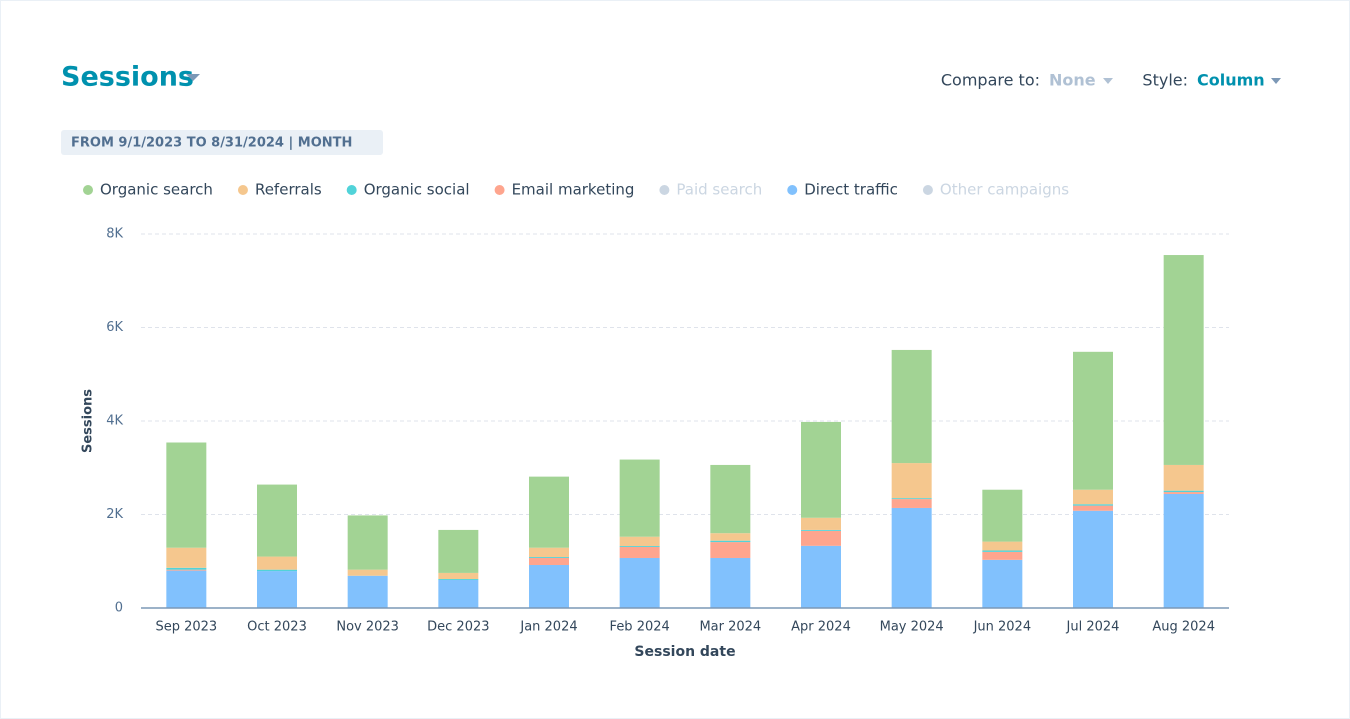 Image resolution: width=1350 pixels, height=719 pixels. I want to click on legend-label: Organic search, so click(156, 190).